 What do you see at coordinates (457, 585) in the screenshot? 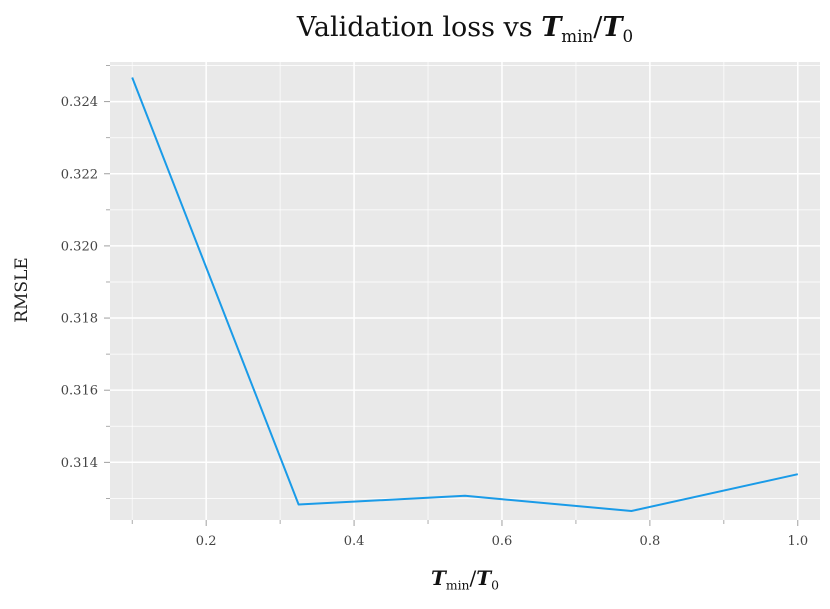
I see `xlabel-subscript-min: min` at bounding box center [457, 585].